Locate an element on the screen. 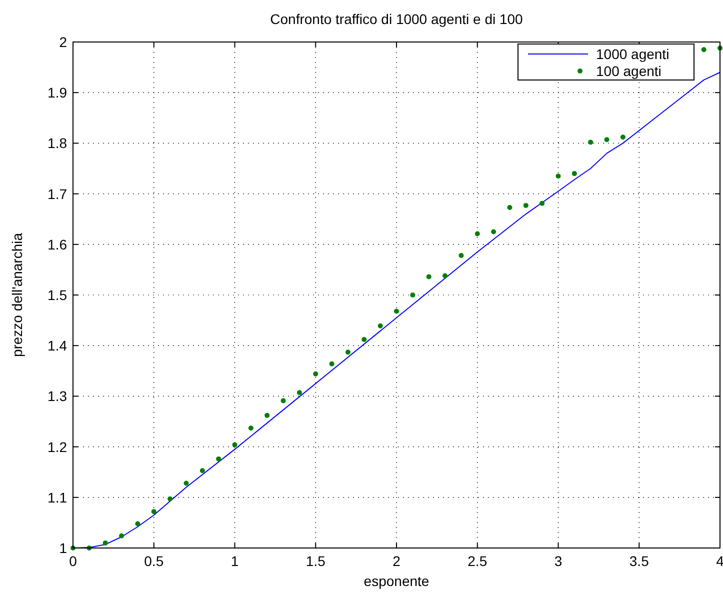 The image size is (723, 606). x-tick-label: 1 is located at coordinates (234, 561).